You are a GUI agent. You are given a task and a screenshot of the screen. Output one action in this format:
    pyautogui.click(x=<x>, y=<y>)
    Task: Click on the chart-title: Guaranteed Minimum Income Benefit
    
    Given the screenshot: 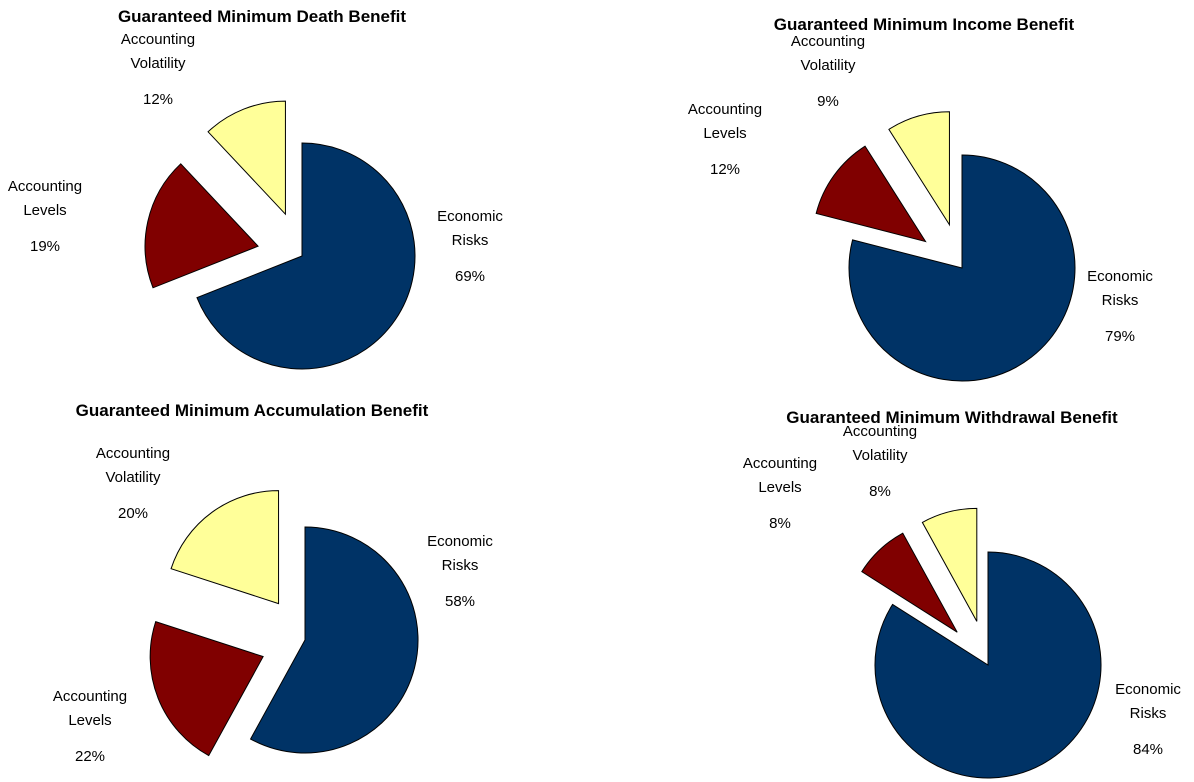 What is the action you would take?
    pyautogui.click(x=924, y=24)
    